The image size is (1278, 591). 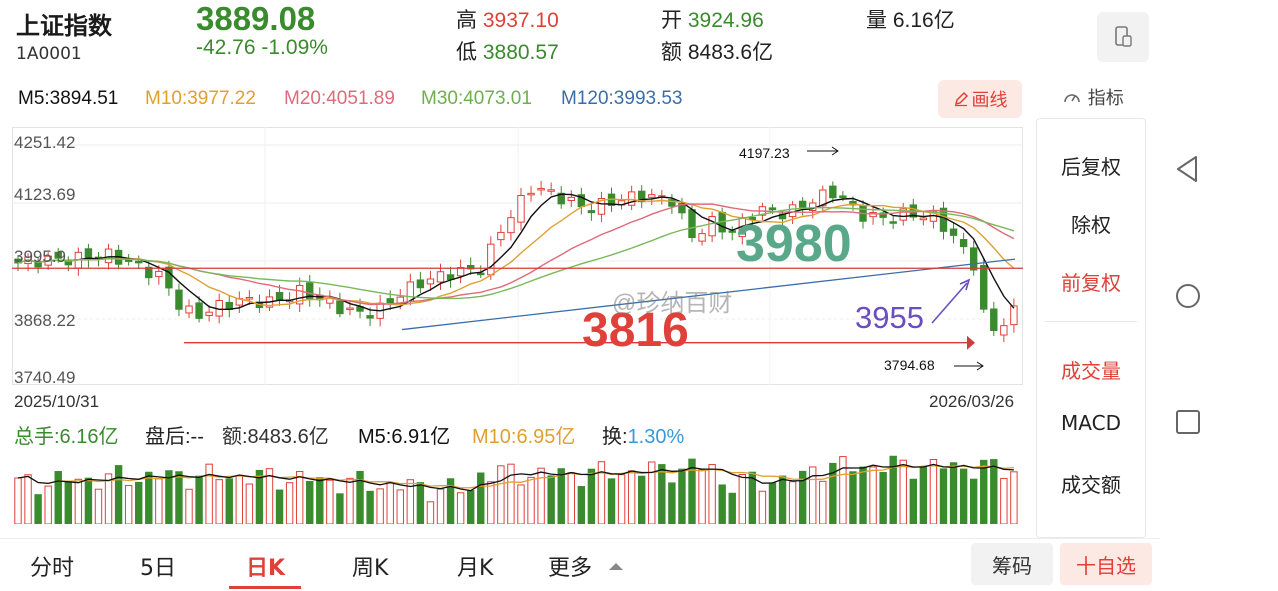 I want to click on vol-ma10: M10:6.95亿, so click(x=524, y=437).